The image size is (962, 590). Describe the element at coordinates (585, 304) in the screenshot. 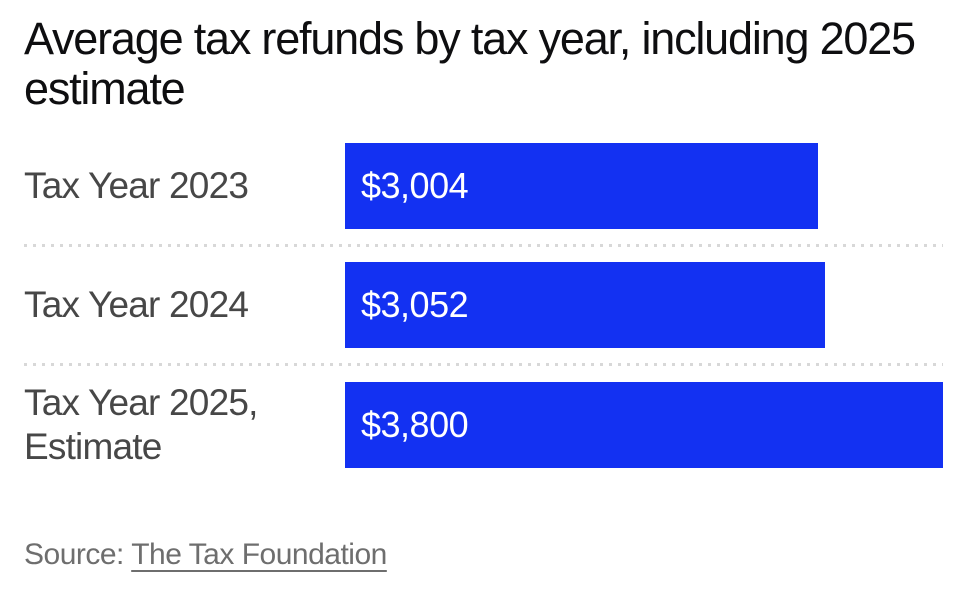

I see `bar-2024: $3,052` at that location.